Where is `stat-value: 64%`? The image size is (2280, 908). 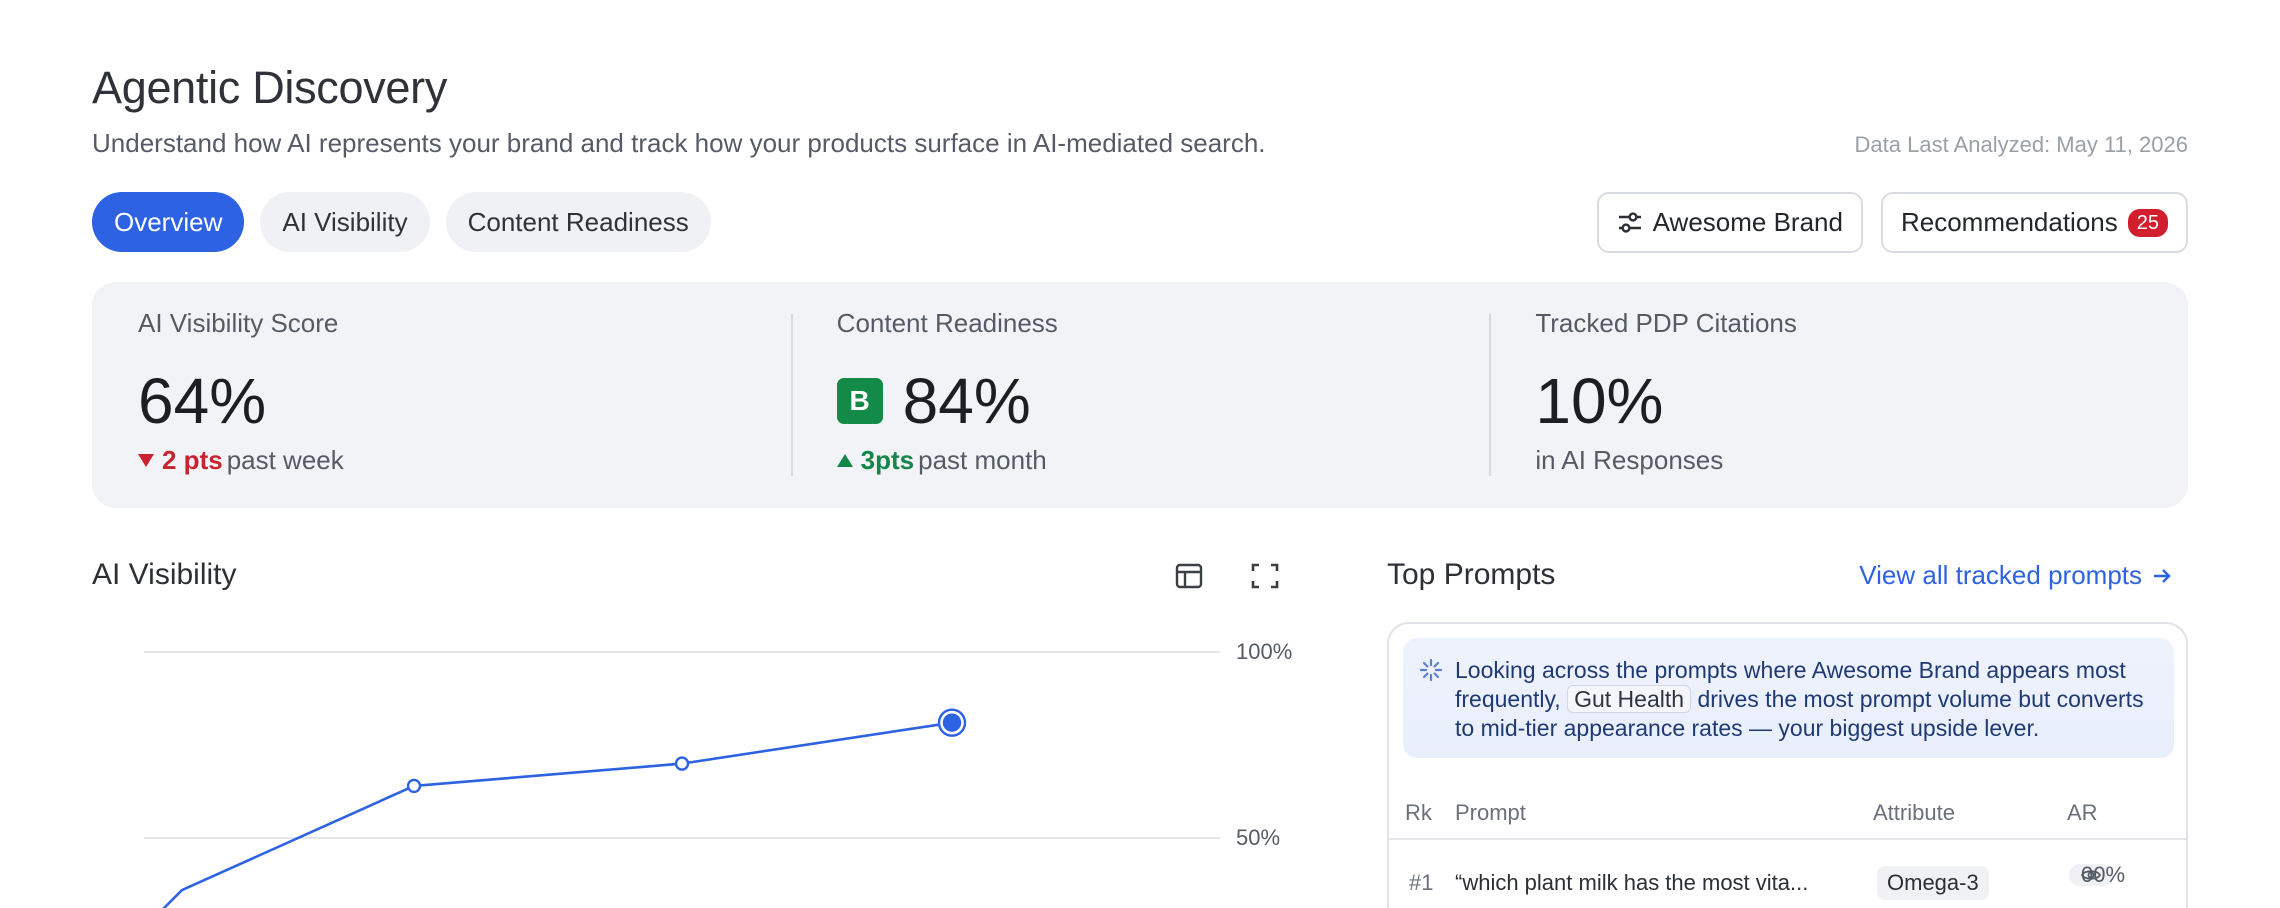 stat-value: 64% is located at coordinates (202, 401).